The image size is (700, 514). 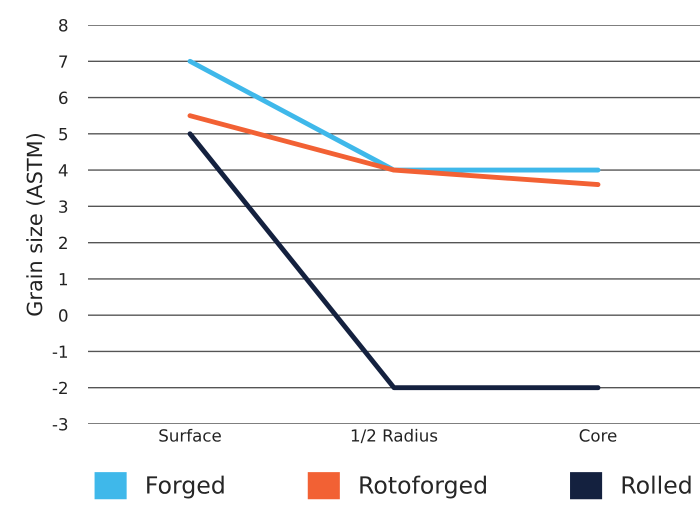 I want to click on legend-label: Rotoforged, so click(x=423, y=487).